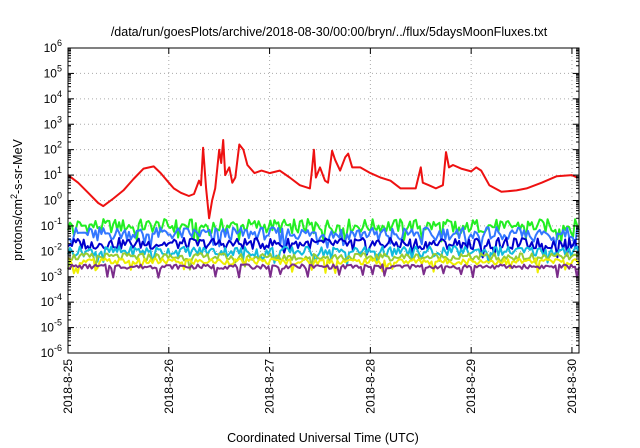 The height and width of the screenshot is (448, 640). What do you see at coordinates (51, 224) in the screenshot?
I see `y-tick-label: 10⁻¹` at bounding box center [51, 224].